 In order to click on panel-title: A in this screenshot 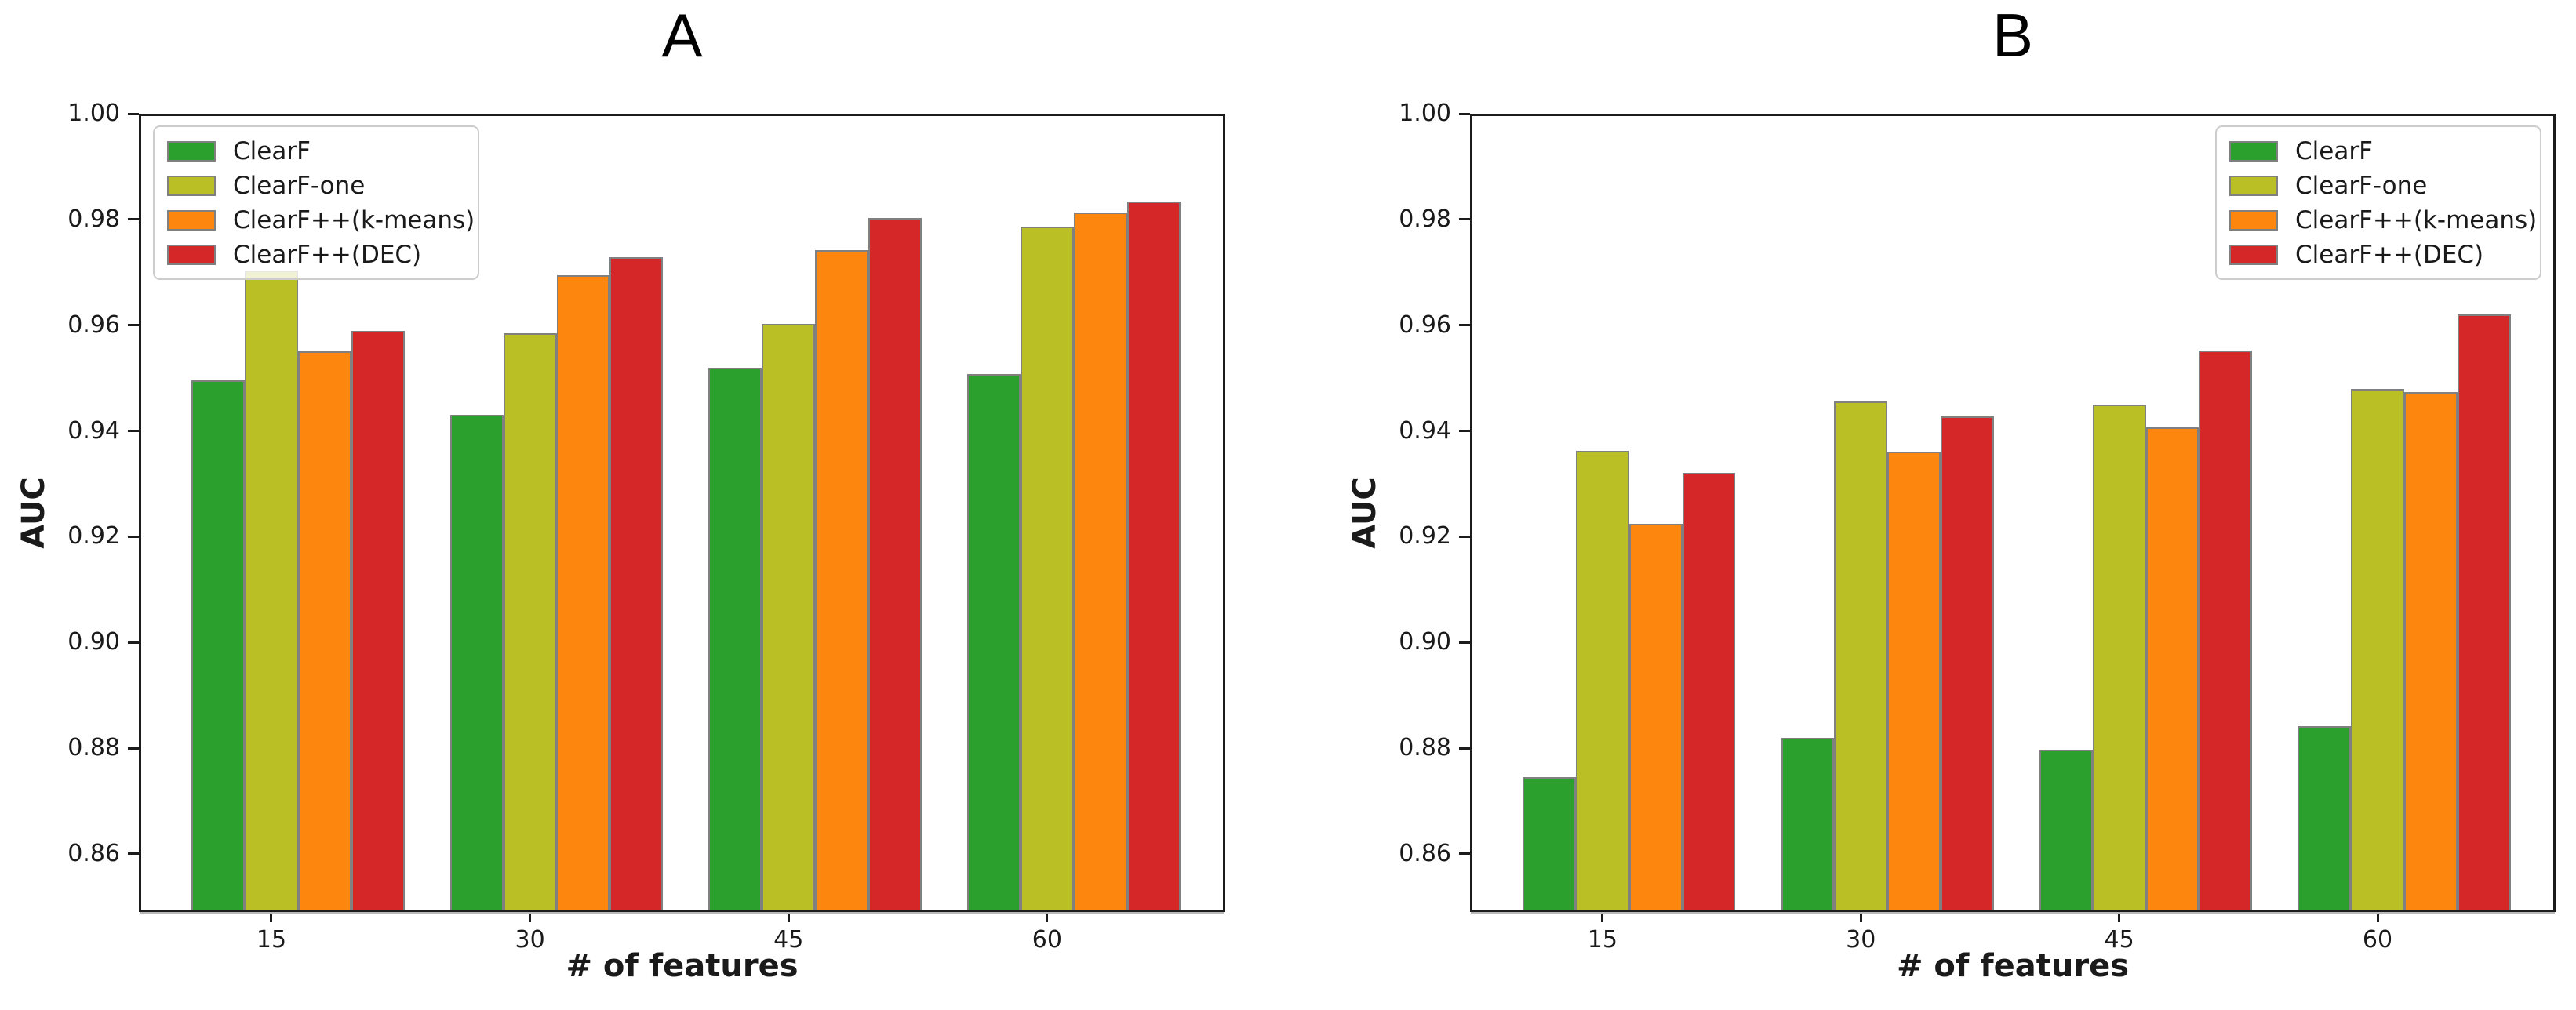, I will do `click(682, 35)`.